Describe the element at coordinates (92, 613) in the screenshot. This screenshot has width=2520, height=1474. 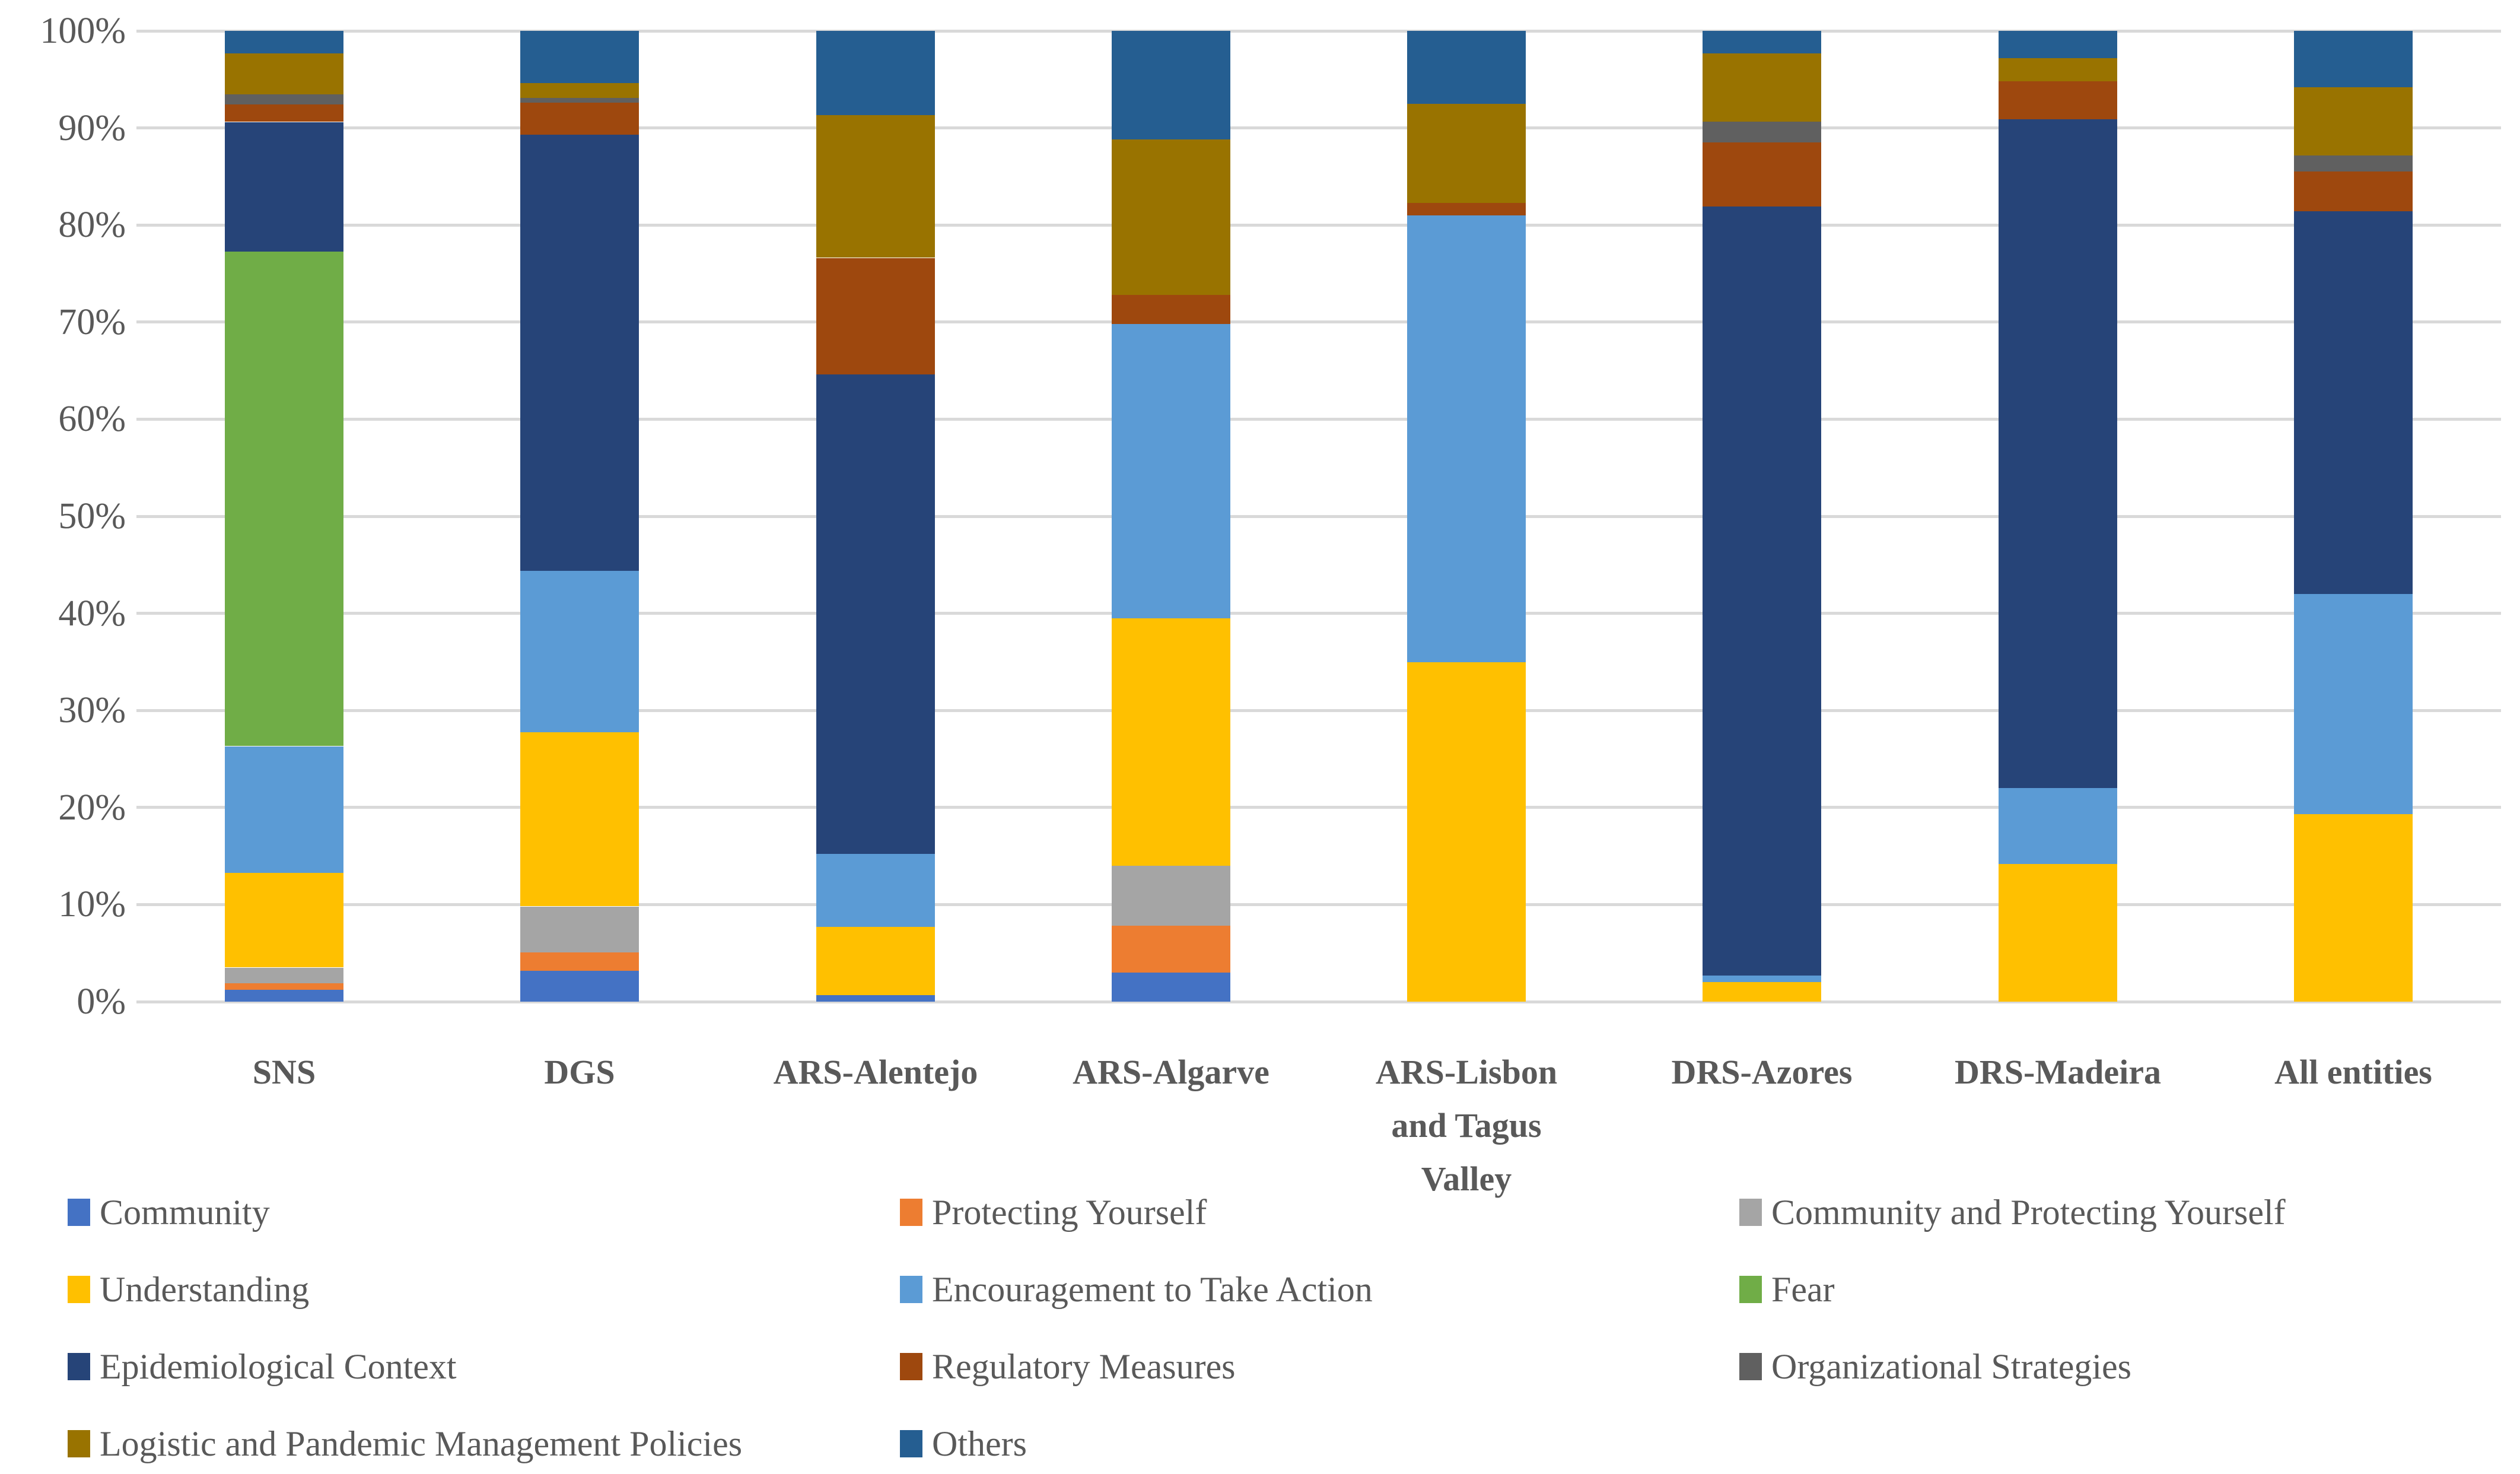
I see `y-axis-tick-label: 40%` at that location.